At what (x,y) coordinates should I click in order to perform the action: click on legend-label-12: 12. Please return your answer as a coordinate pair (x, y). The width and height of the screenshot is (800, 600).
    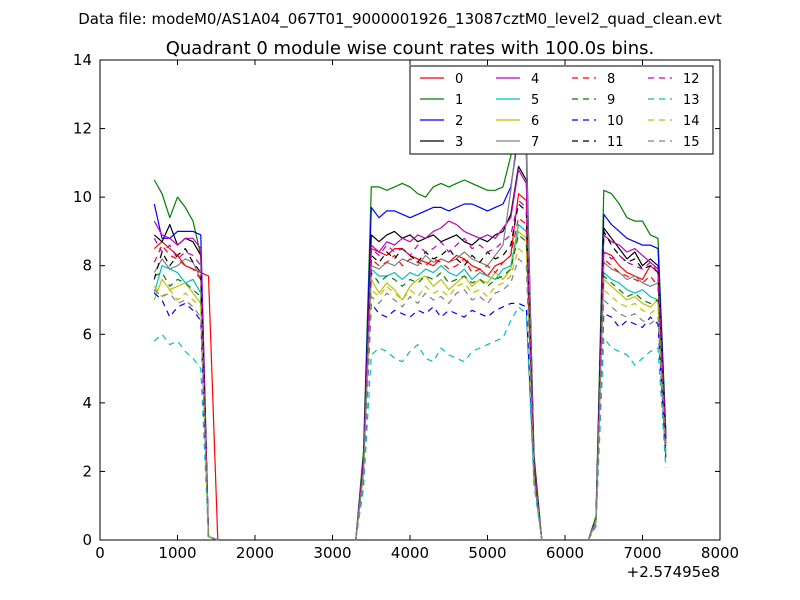
    Looking at the image, I should click on (691, 79).